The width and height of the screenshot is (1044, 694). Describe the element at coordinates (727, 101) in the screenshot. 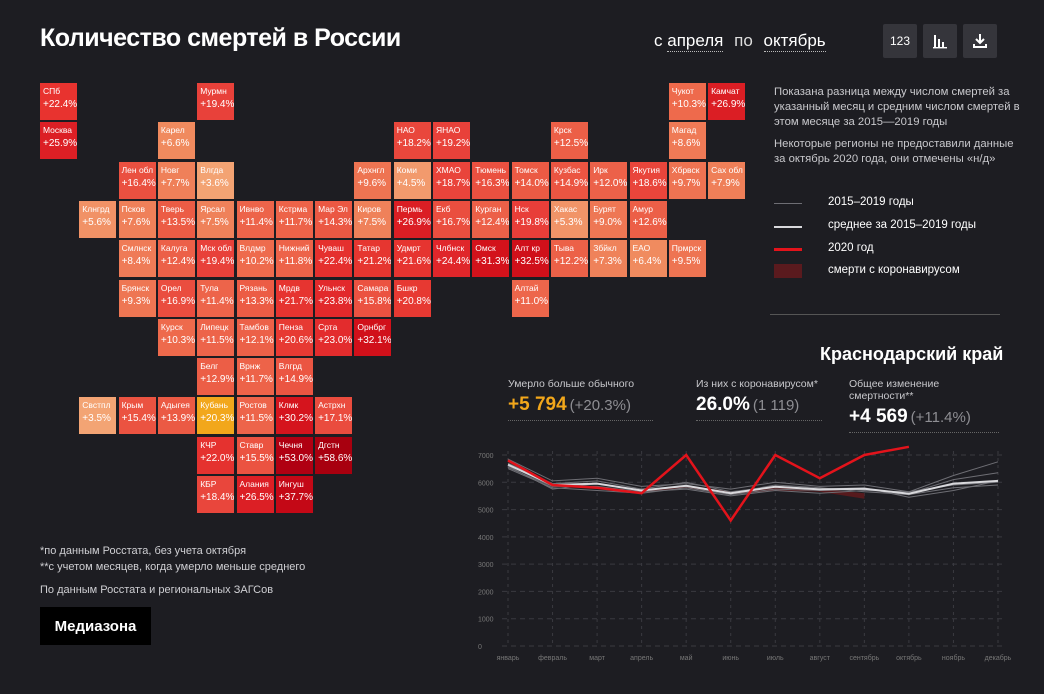

I see `region-tile: Камчат +26.9%` at that location.